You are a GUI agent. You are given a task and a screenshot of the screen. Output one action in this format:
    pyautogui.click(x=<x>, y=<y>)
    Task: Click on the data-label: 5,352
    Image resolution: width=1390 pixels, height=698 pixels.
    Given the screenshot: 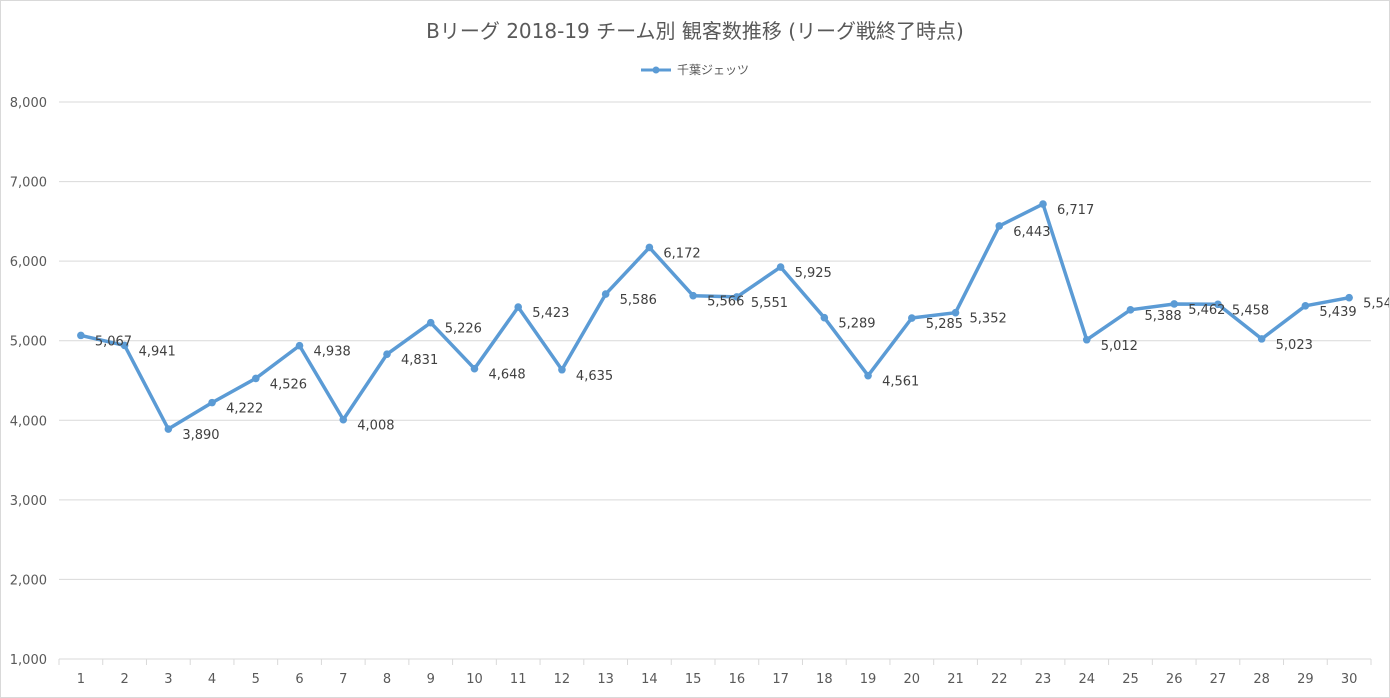 What is the action you would take?
    pyautogui.click(x=988, y=319)
    